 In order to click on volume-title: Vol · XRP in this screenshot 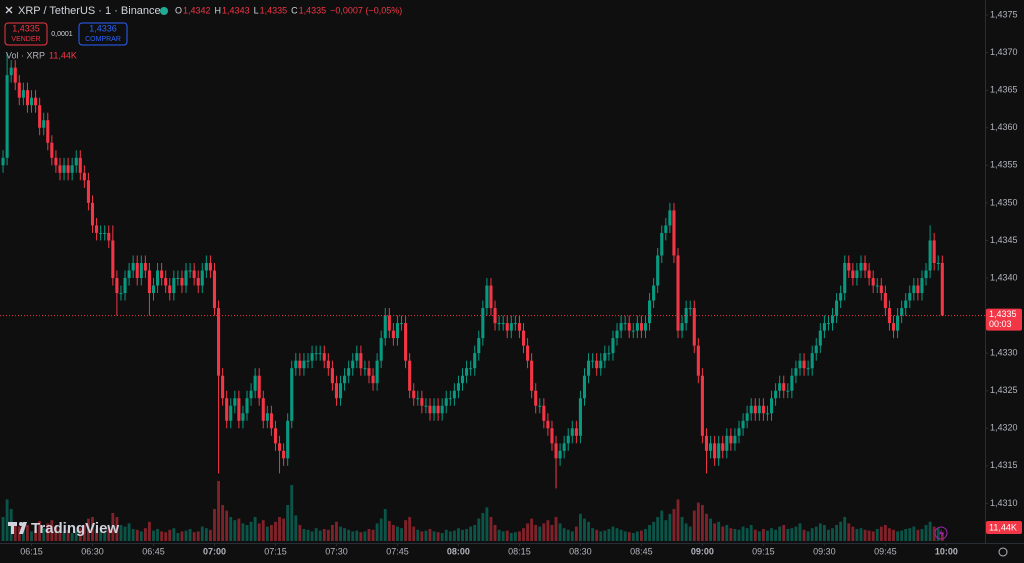, I will do `click(25, 55)`.